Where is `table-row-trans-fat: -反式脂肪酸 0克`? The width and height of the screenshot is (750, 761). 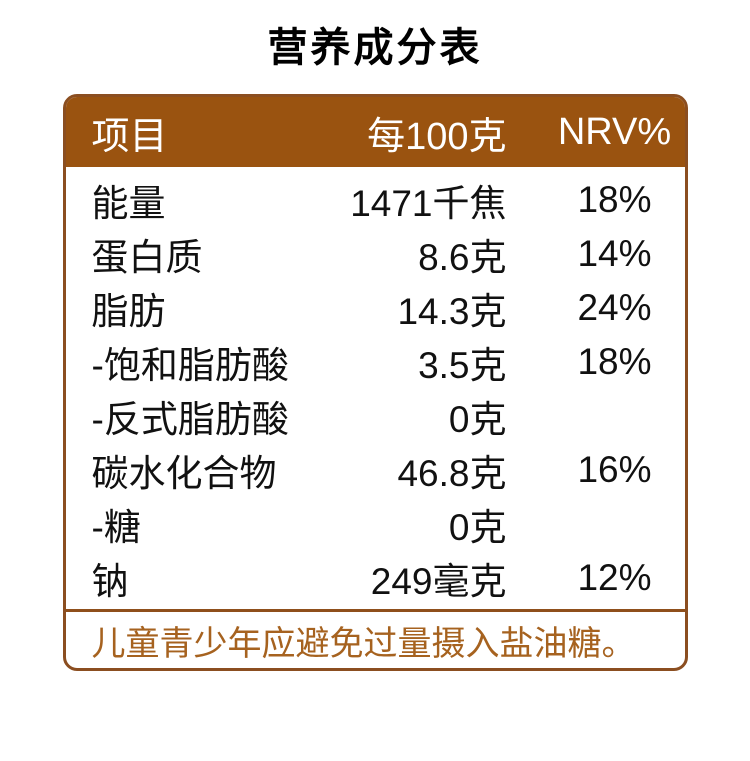
table-row-trans-fat: -反式脂肪酸 0克 is located at coordinates (375, 416).